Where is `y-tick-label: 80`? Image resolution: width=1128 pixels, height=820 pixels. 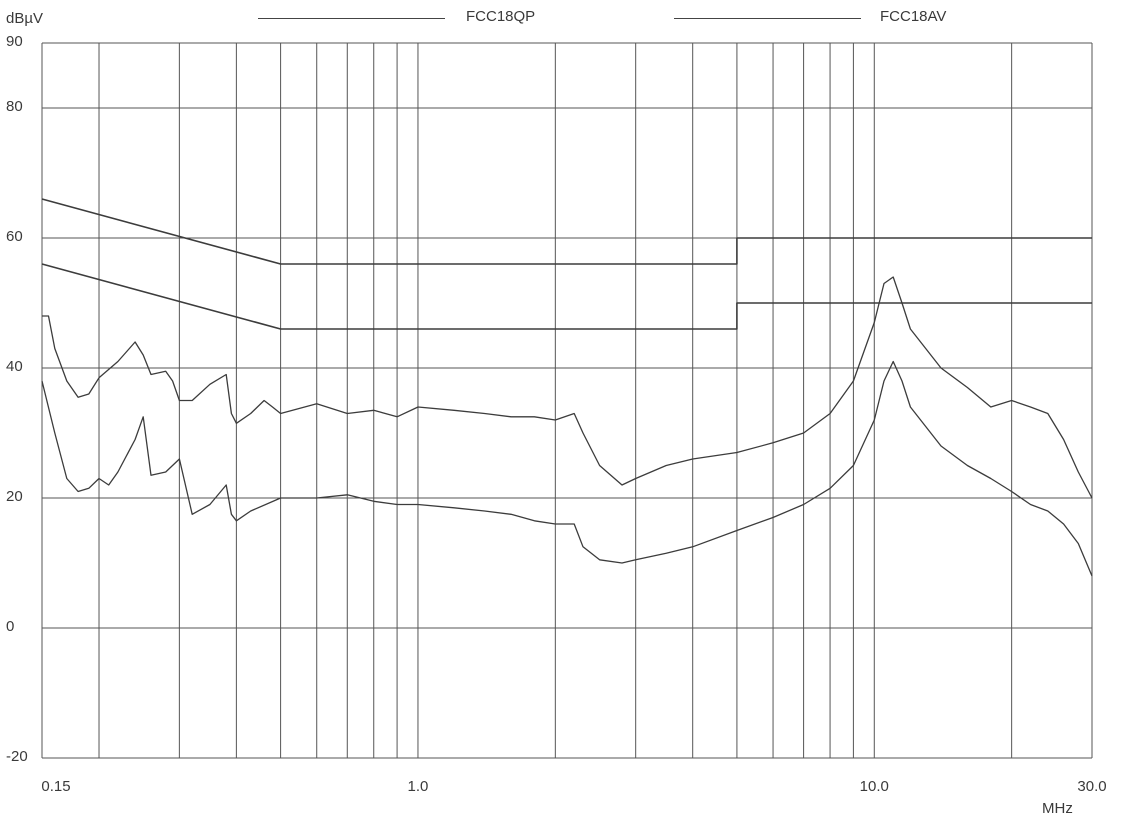 y-tick-label: 80 is located at coordinates (14, 106).